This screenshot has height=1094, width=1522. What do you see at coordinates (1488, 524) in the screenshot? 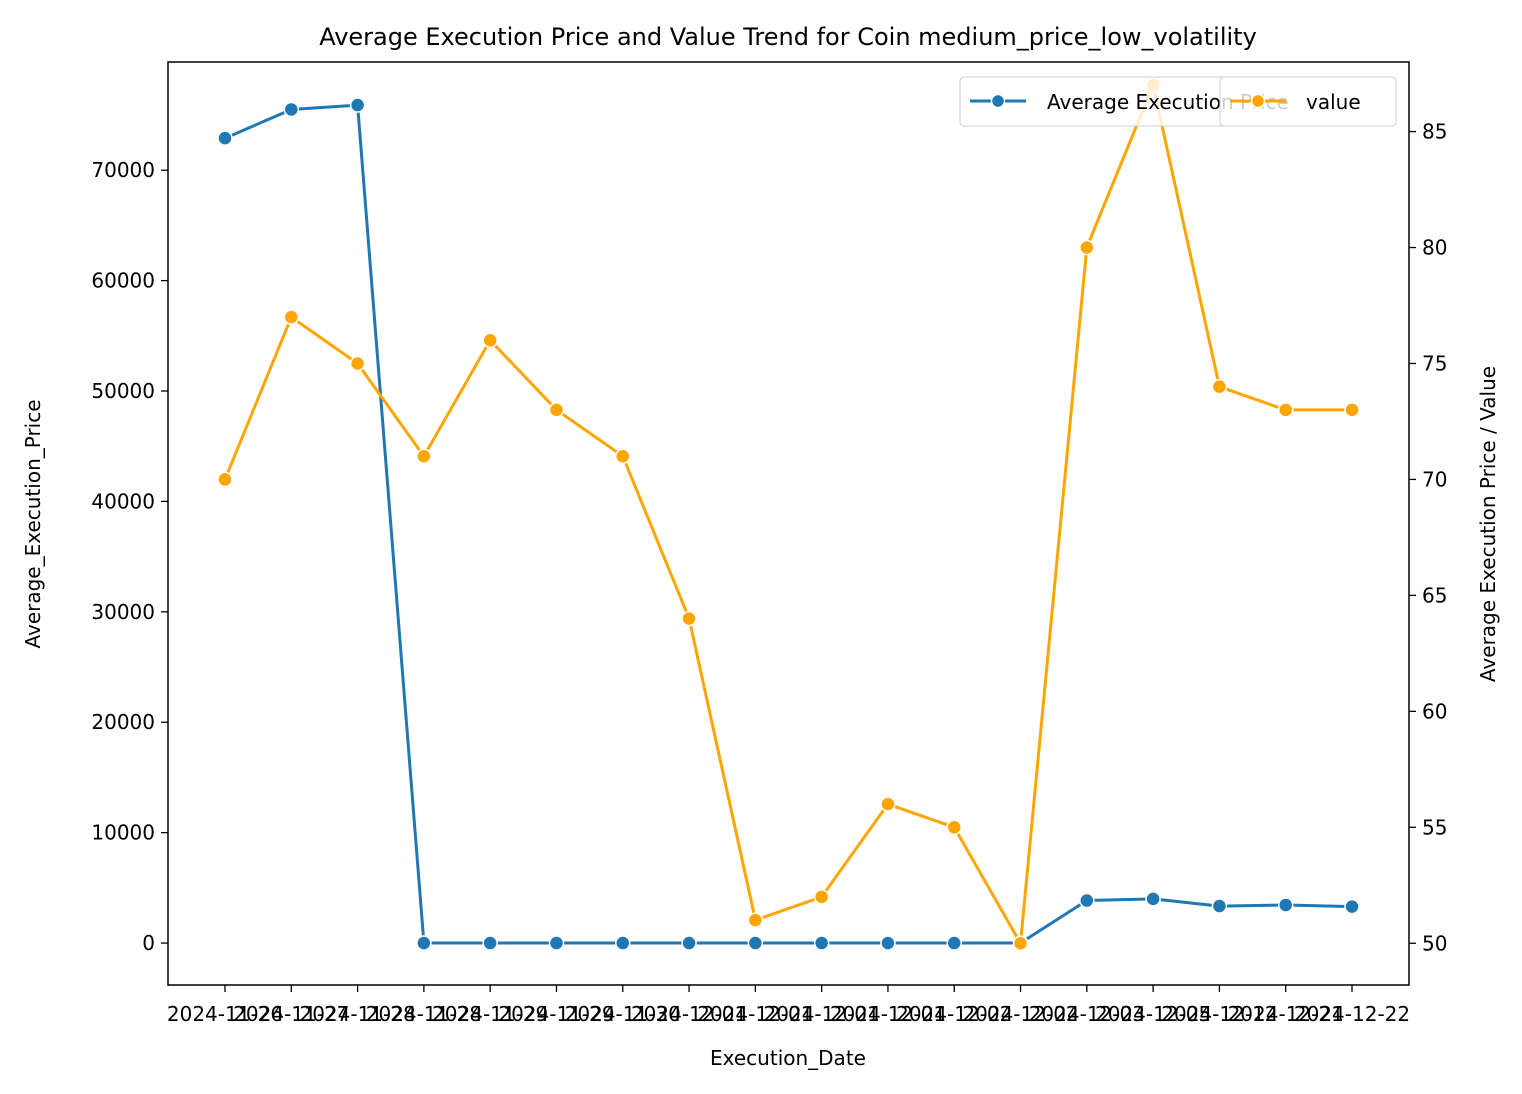
I see `y-axis-right-label: Average Execution Price / Value` at bounding box center [1488, 524].